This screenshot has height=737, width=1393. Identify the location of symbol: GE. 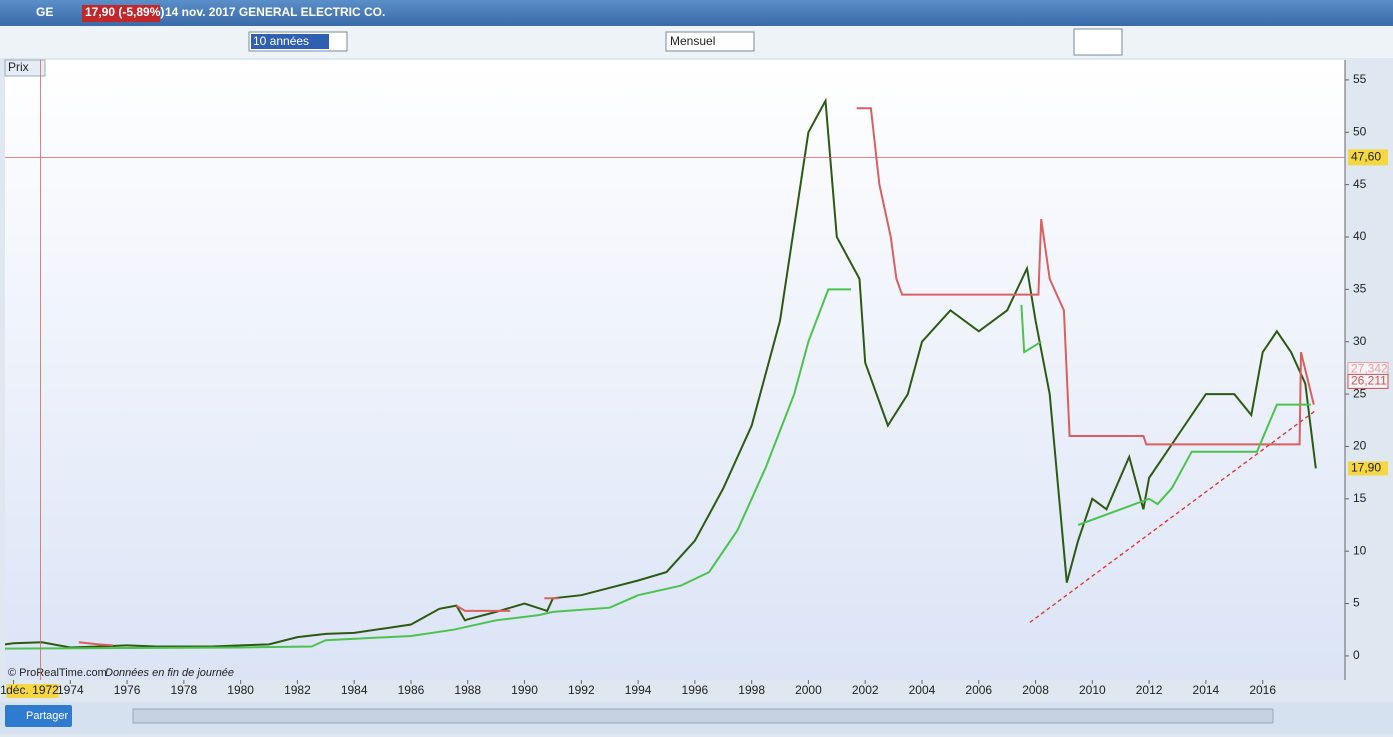
(44, 12).